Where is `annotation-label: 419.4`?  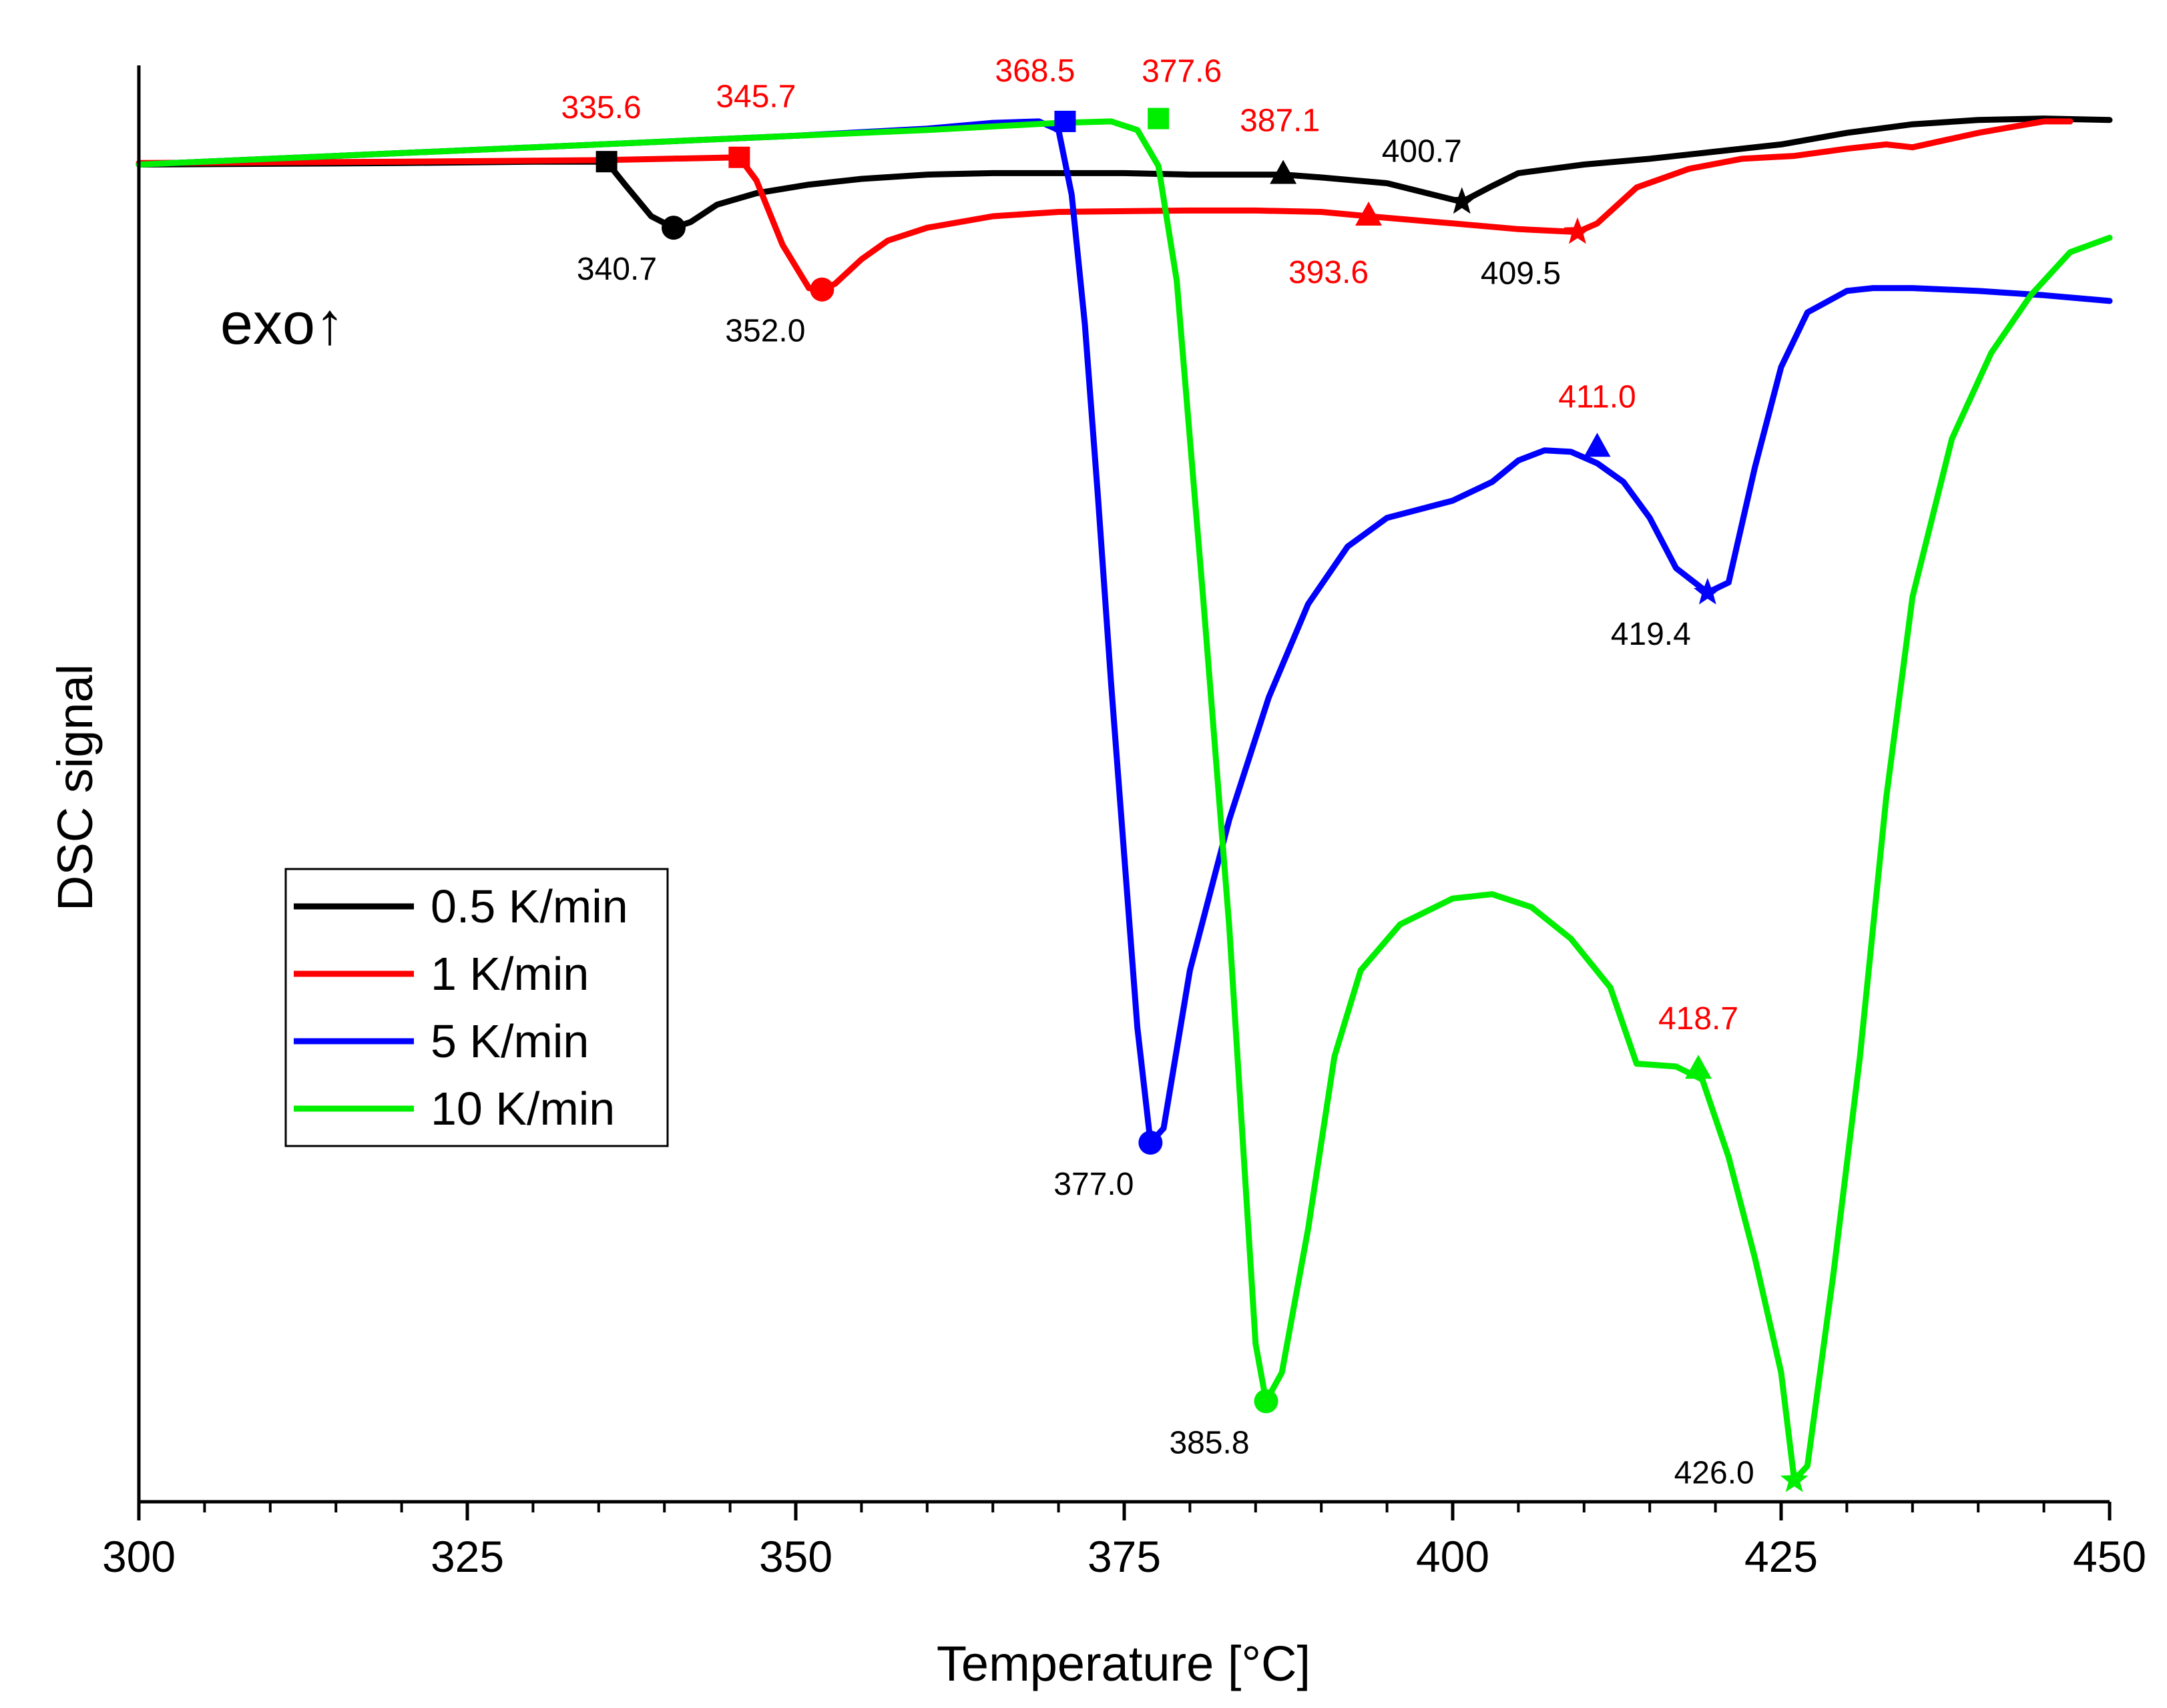
annotation-label: 419.4 is located at coordinates (1651, 635).